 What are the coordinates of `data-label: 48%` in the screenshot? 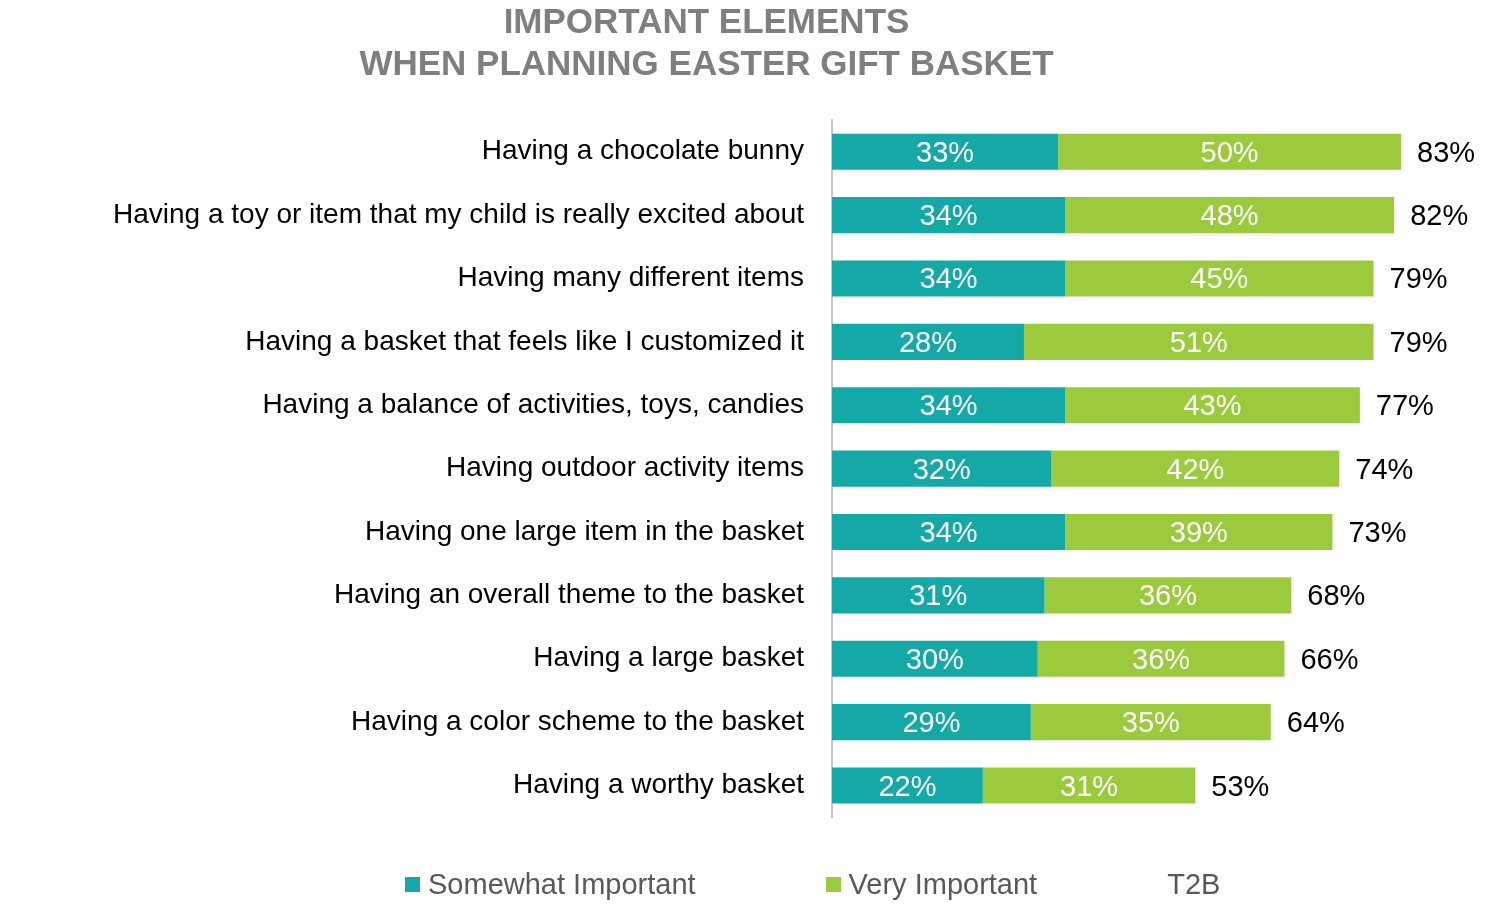 It's located at (1229, 215).